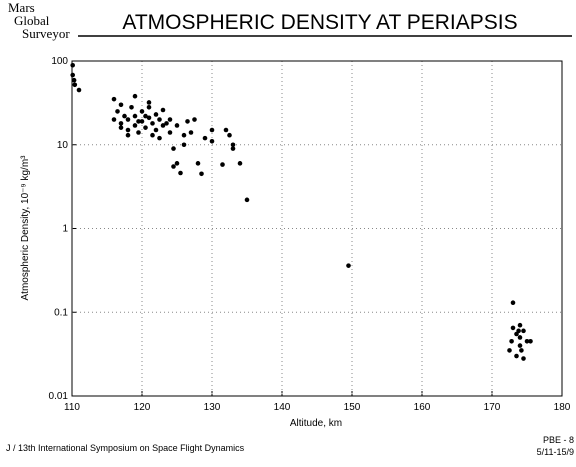 The width and height of the screenshot is (576, 467). What do you see at coordinates (72, 407) in the screenshot?
I see `x-tick-label: 110` at bounding box center [72, 407].